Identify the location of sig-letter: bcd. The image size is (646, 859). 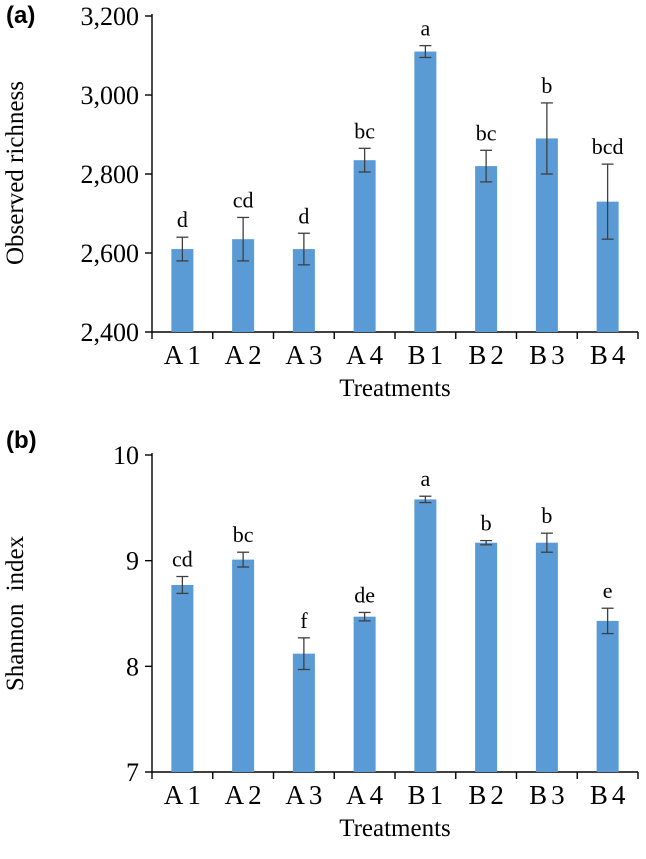
(608, 146).